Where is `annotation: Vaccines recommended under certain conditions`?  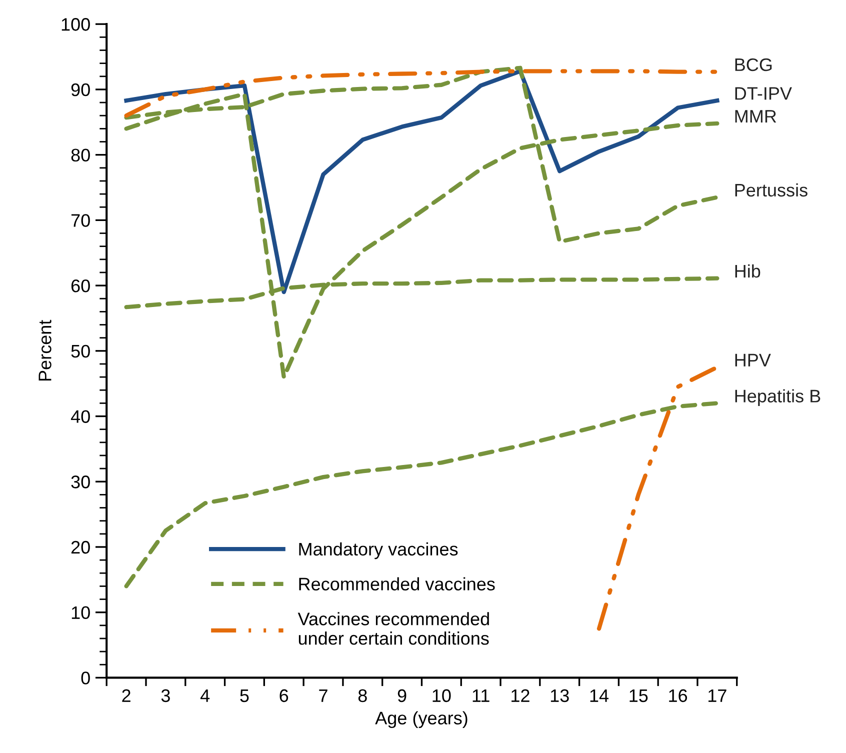 annotation: Vaccines recommended under certain conditions is located at coordinates (393, 628).